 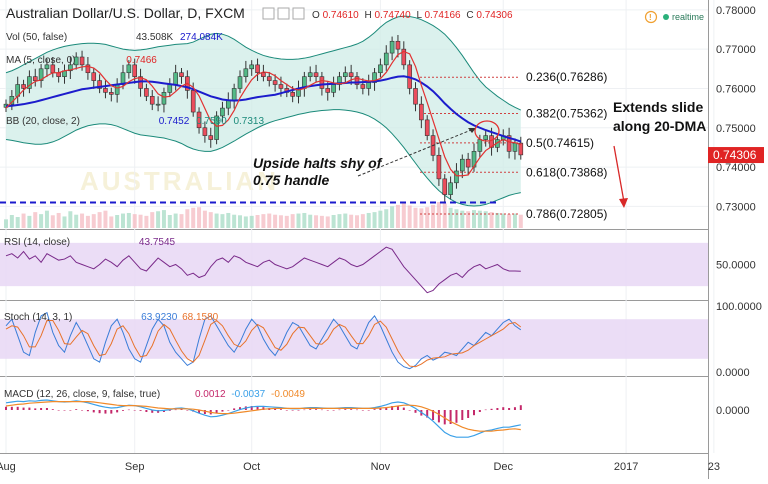 I want to click on eye-icon, so click(x=268, y=13).